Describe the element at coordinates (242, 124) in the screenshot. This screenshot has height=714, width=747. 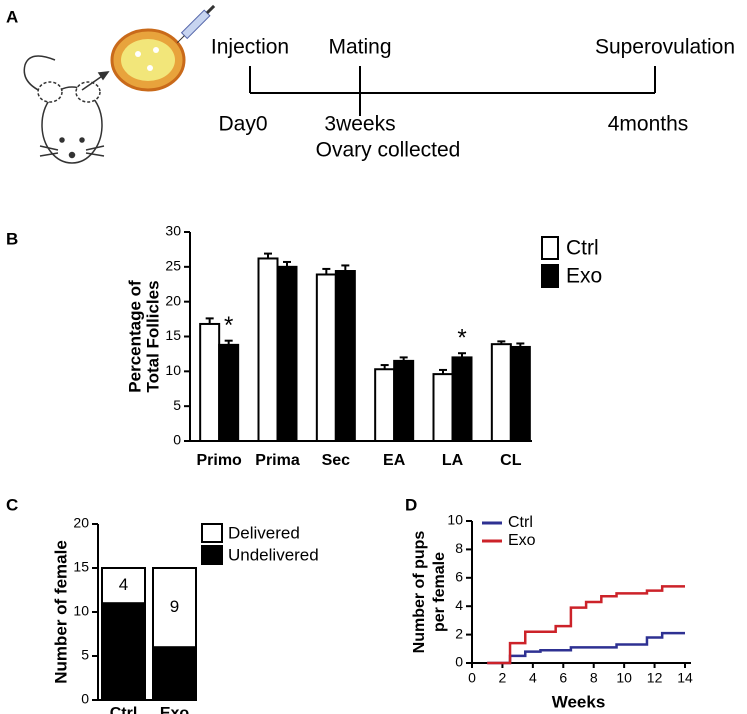
I see `timeline-label: Day0` at that location.